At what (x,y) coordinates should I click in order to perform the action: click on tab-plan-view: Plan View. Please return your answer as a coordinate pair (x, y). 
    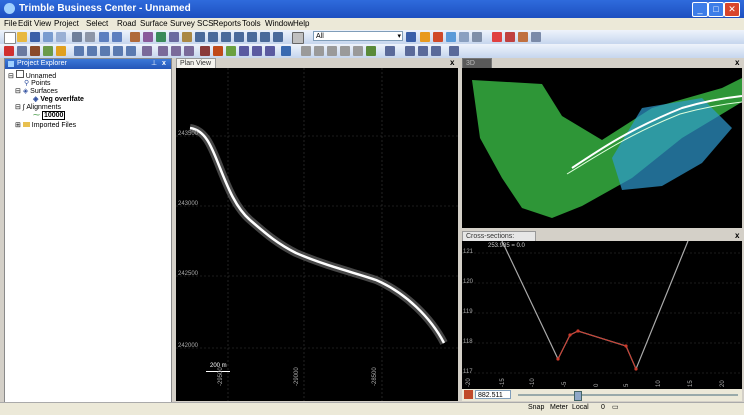
    Looking at the image, I should click on (196, 63).